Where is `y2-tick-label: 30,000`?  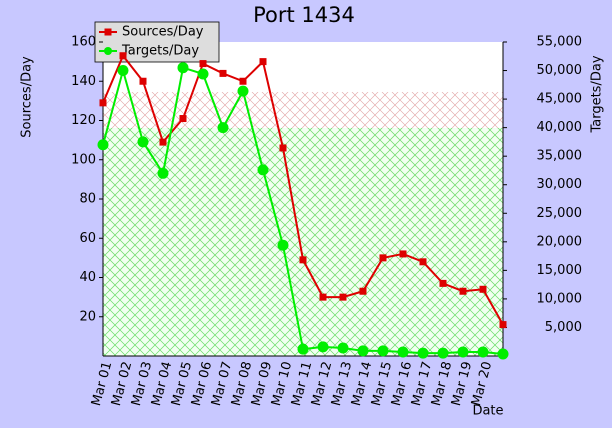 y2-tick-label: 30,000 is located at coordinates (560, 184).